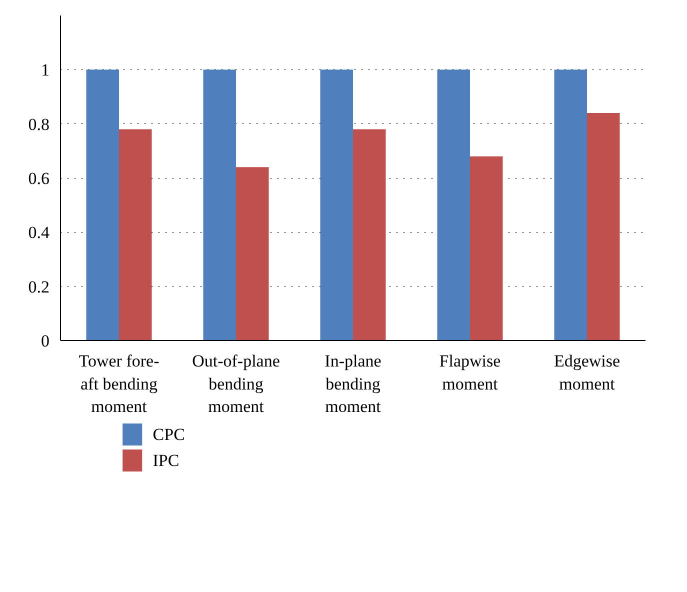  What do you see at coordinates (45, 70) in the screenshot?
I see `y-tick-label: 1` at bounding box center [45, 70].